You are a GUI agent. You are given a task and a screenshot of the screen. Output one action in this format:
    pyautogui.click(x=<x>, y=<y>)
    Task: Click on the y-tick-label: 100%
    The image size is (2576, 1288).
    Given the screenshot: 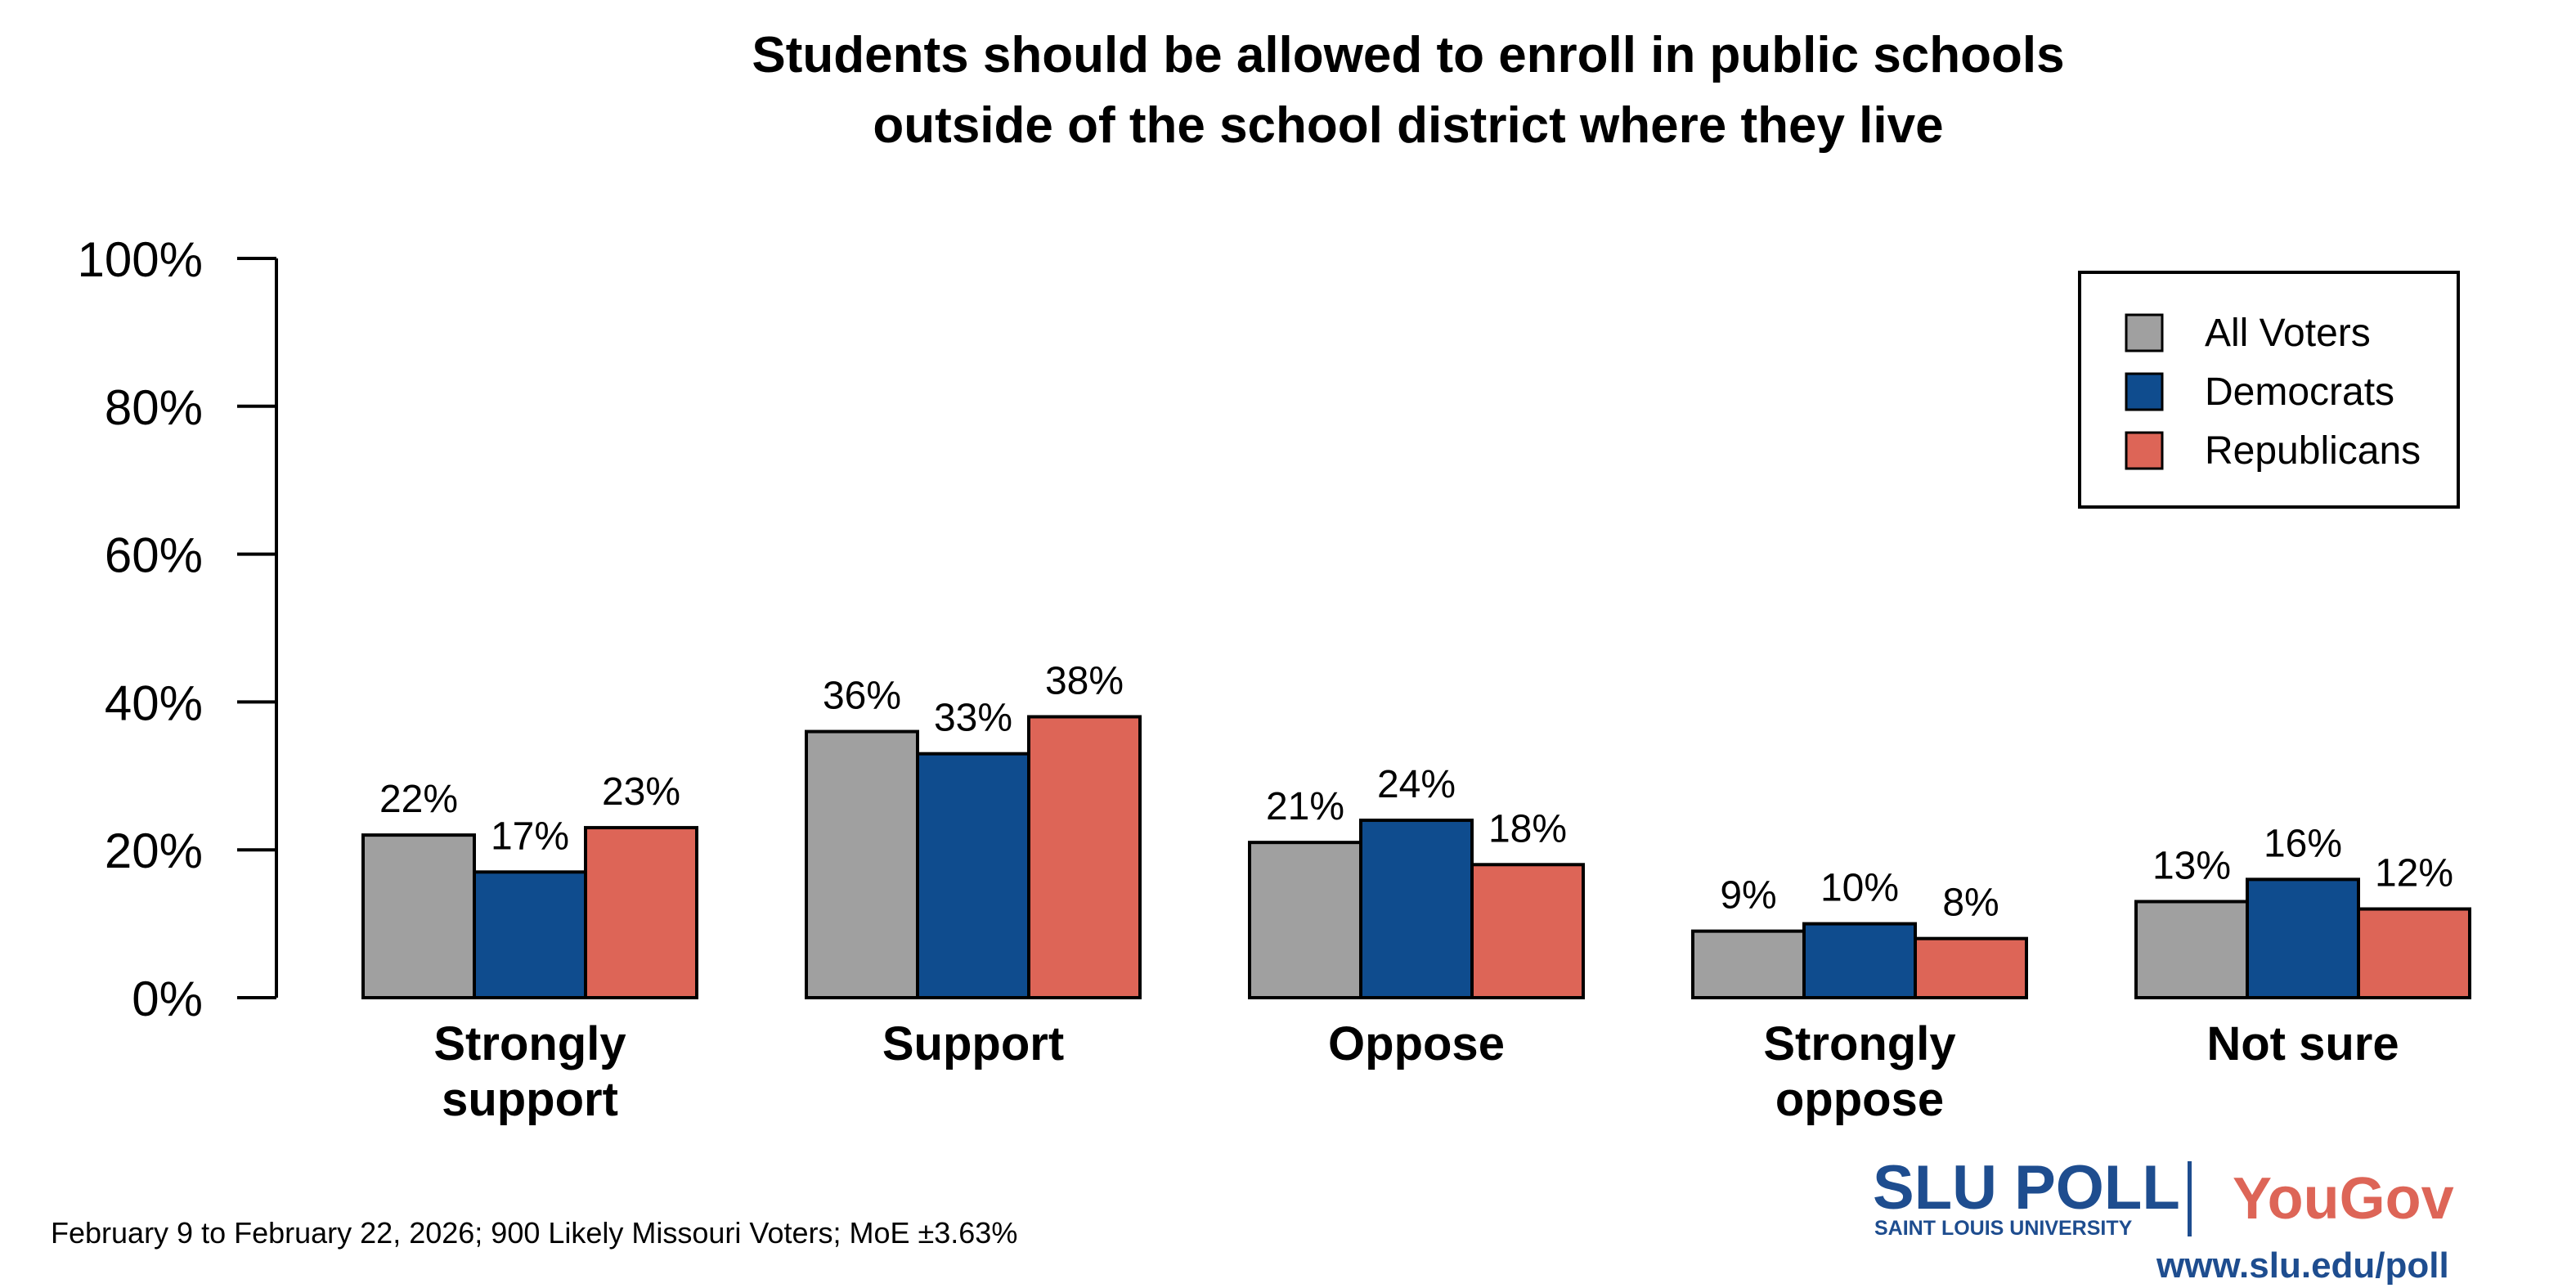 What is the action you would take?
    pyautogui.click(x=141, y=259)
    